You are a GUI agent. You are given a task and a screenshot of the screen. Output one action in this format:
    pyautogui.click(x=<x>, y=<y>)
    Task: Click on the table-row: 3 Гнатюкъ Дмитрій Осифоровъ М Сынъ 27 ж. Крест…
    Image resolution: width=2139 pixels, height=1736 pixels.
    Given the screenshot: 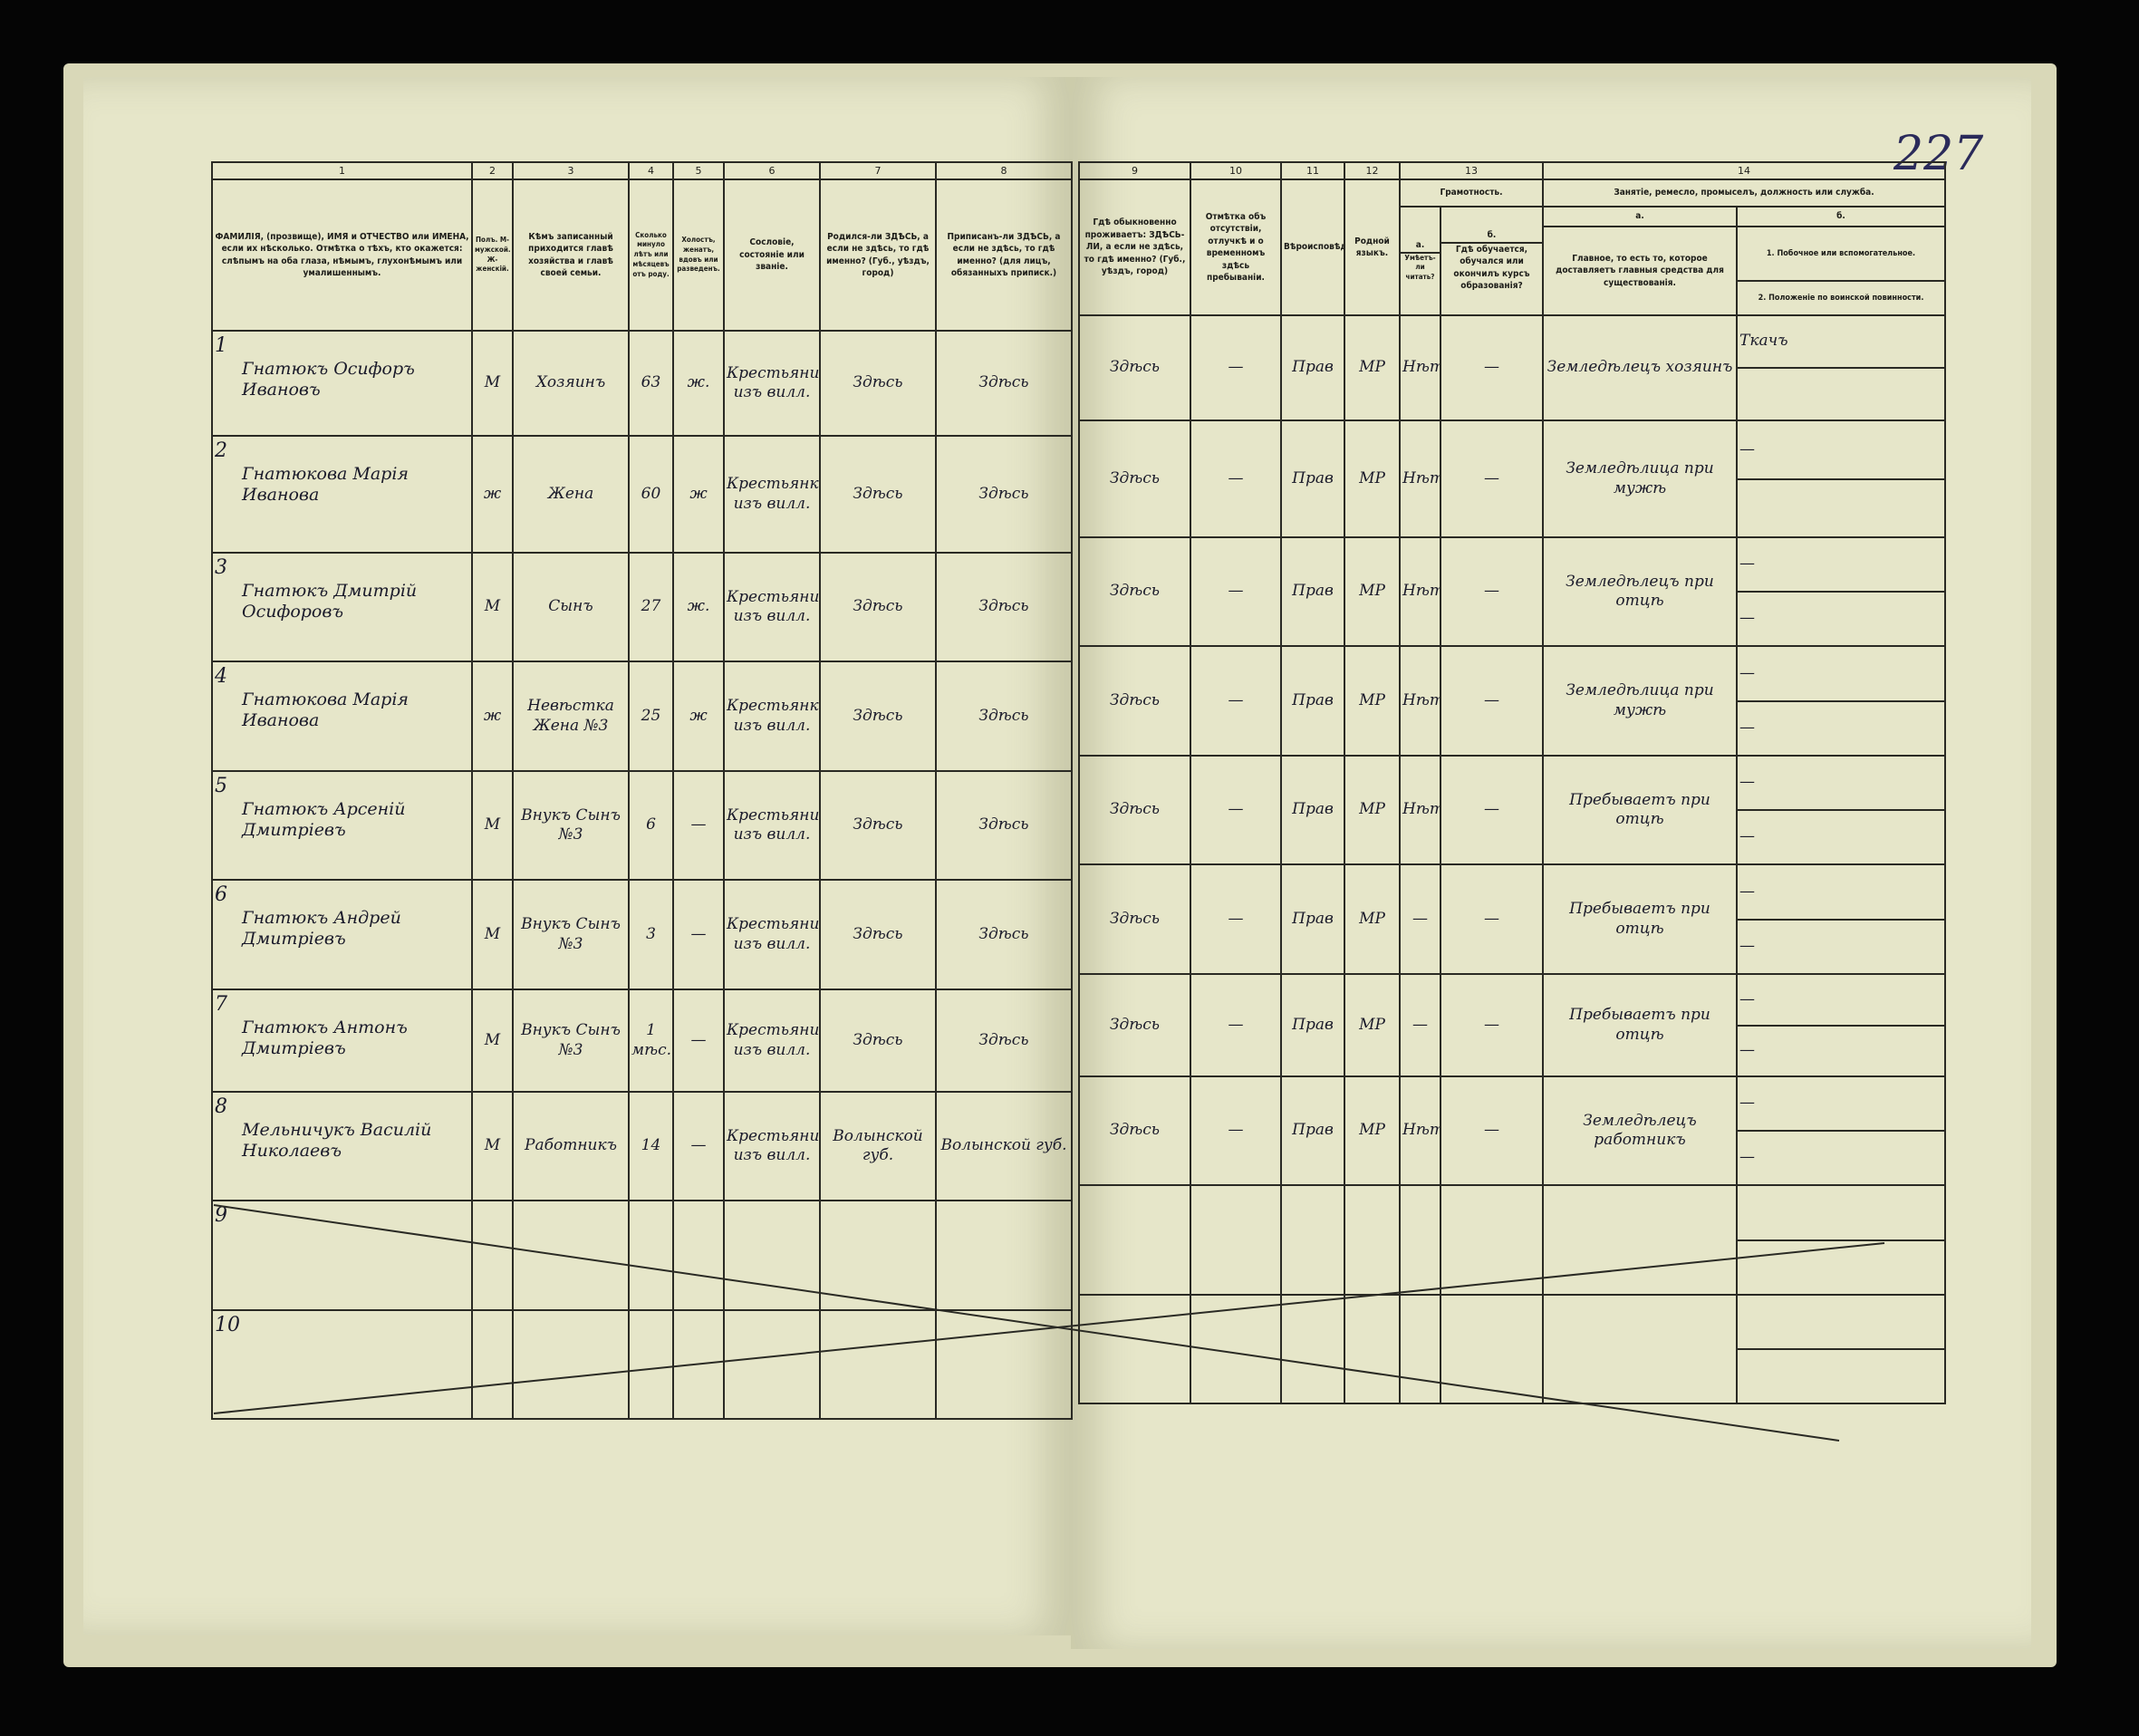 What is the action you would take?
    pyautogui.click(x=642, y=607)
    